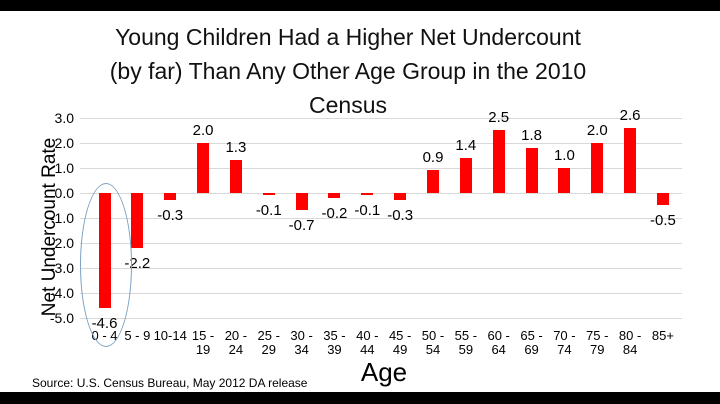 The height and width of the screenshot is (404, 720). Describe the element at coordinates (630, 349) in the screenshot. I see `x-axis-category-label-line: 84` at that location.